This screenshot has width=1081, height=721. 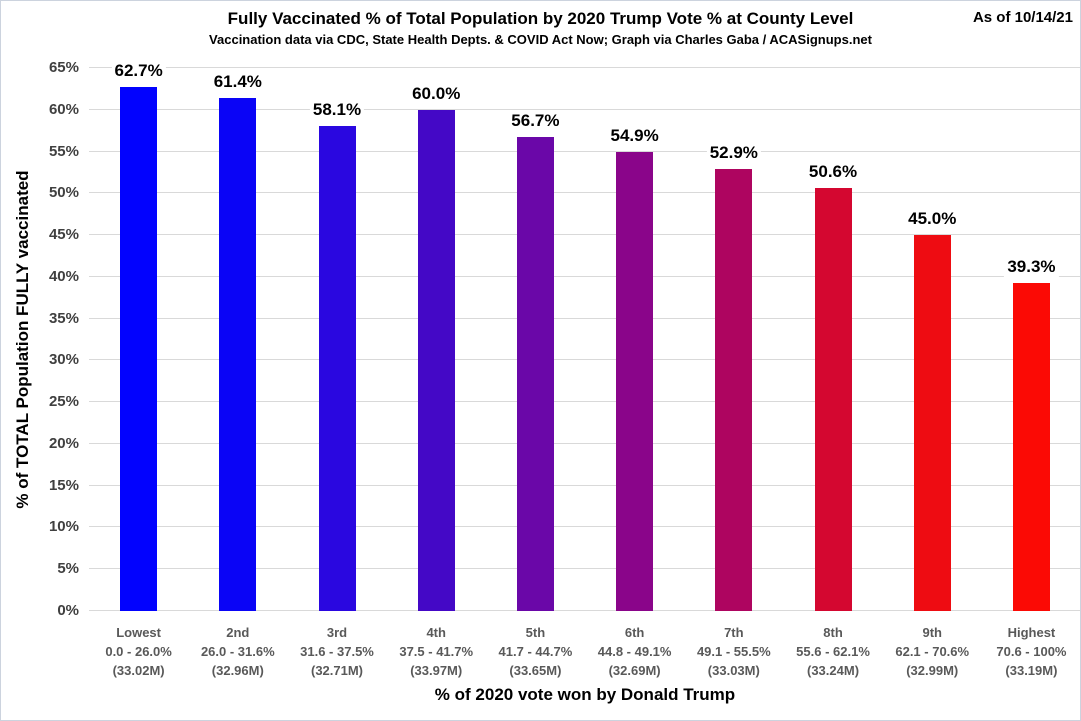 I want to click on category-label: 7th 49.1 - 55.5% (33.03M), so click(x=733, y=651).